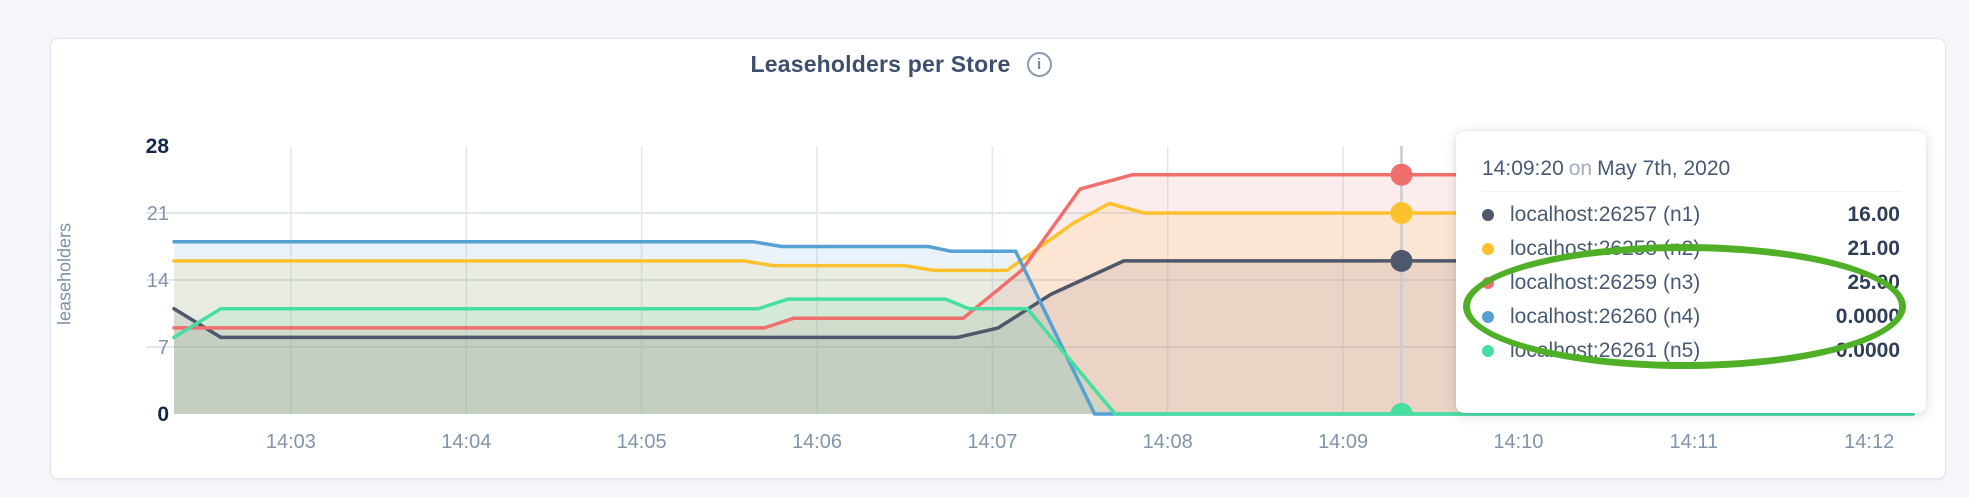  Describe the element at coordinates (1664, 168) in the screenshot. I see `tooltip-date: May 7th, 2020` at that location.